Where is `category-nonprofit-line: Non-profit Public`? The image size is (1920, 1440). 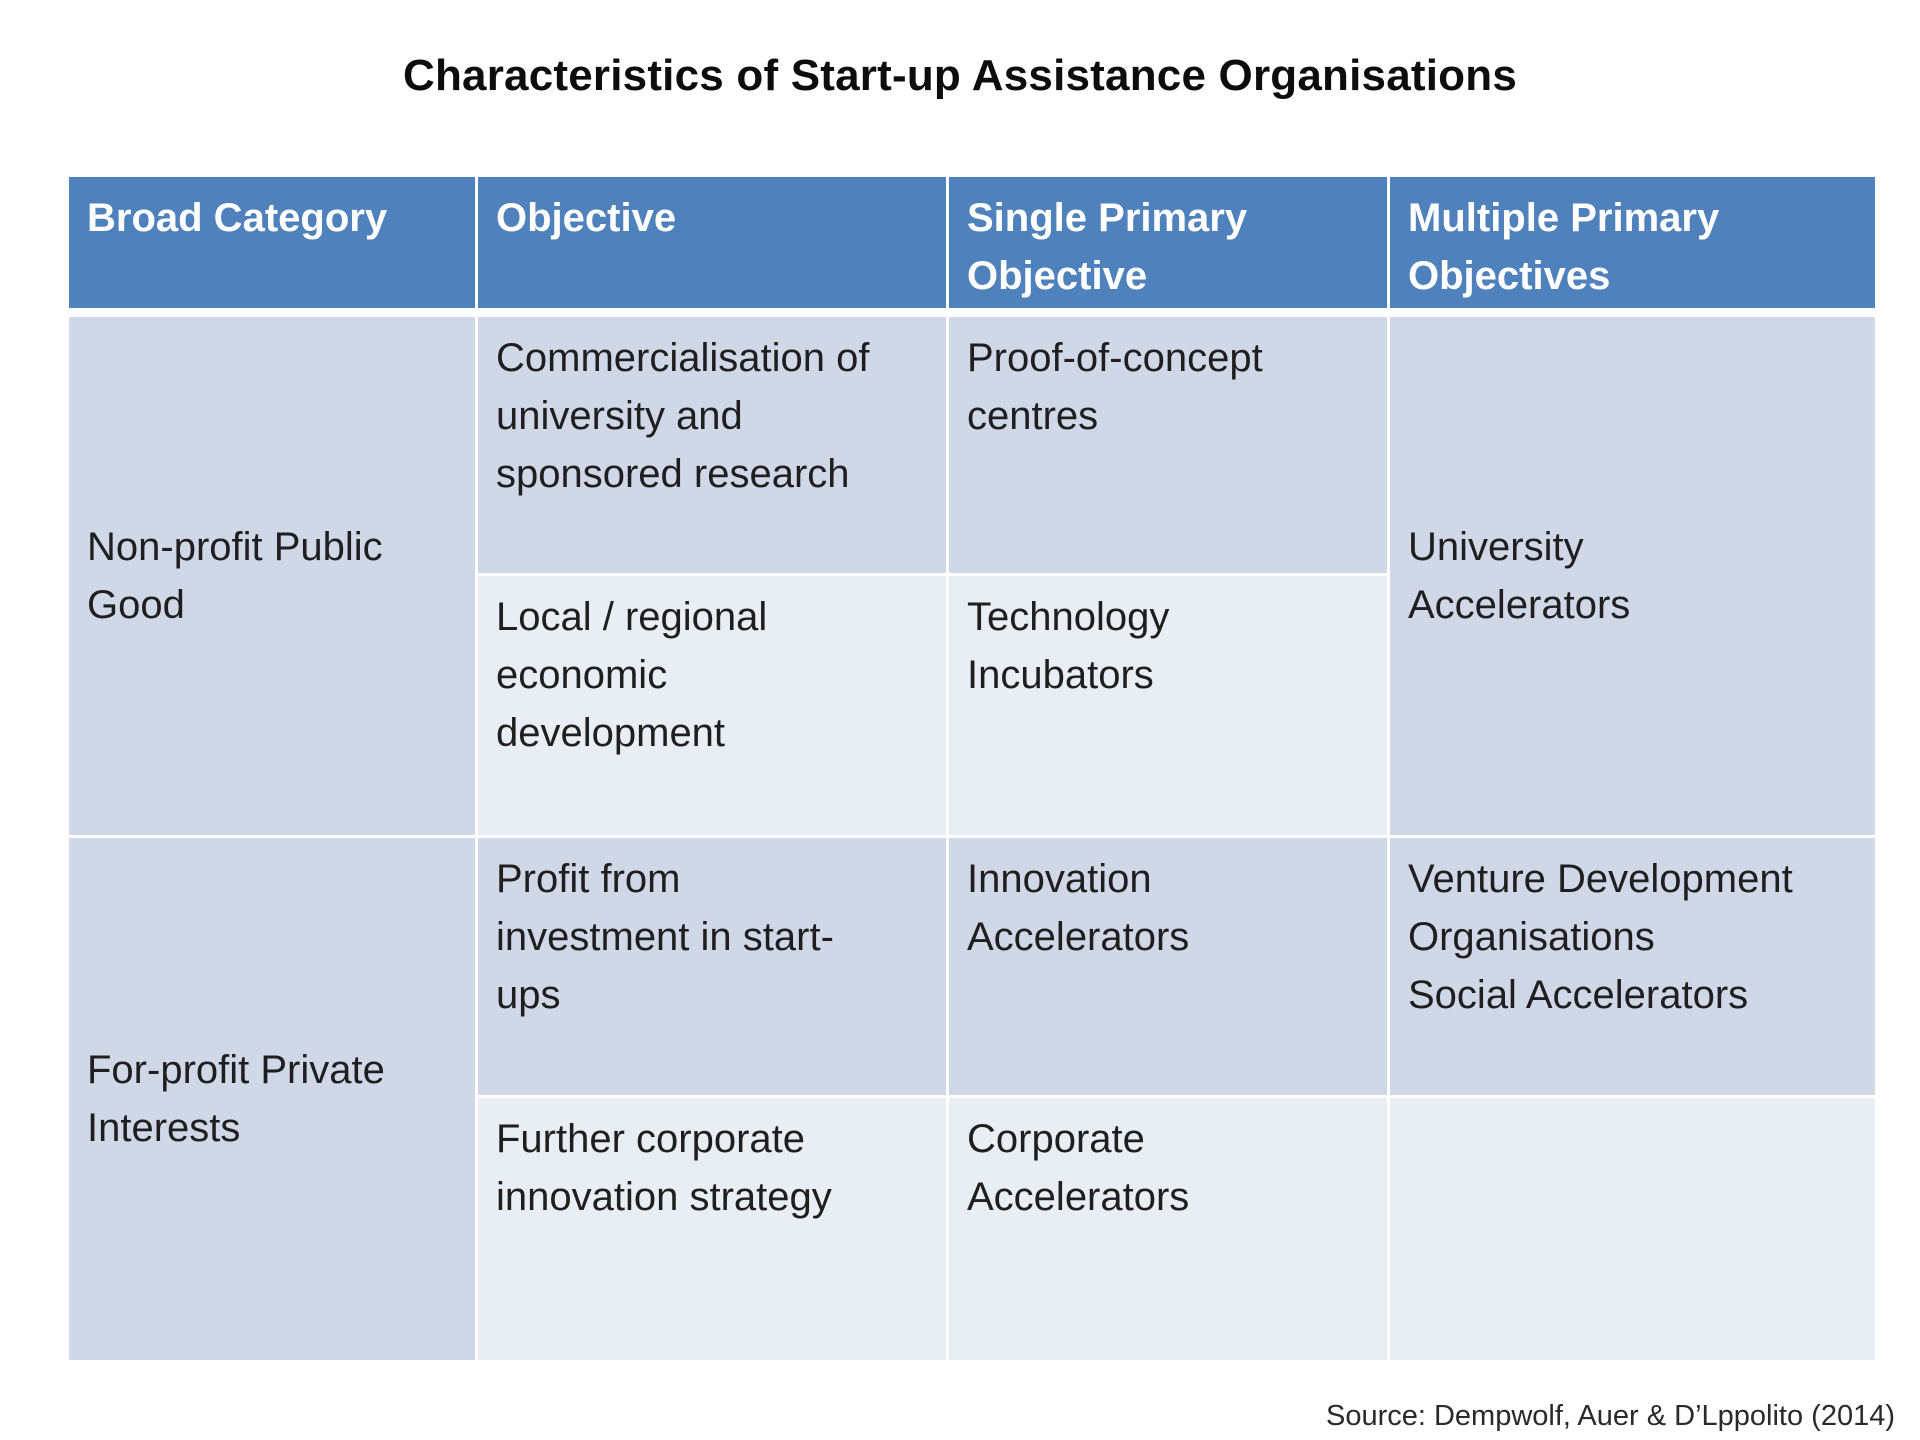 category-nonprofit-line: Non-profit Public is located at coordinates (235, 547).